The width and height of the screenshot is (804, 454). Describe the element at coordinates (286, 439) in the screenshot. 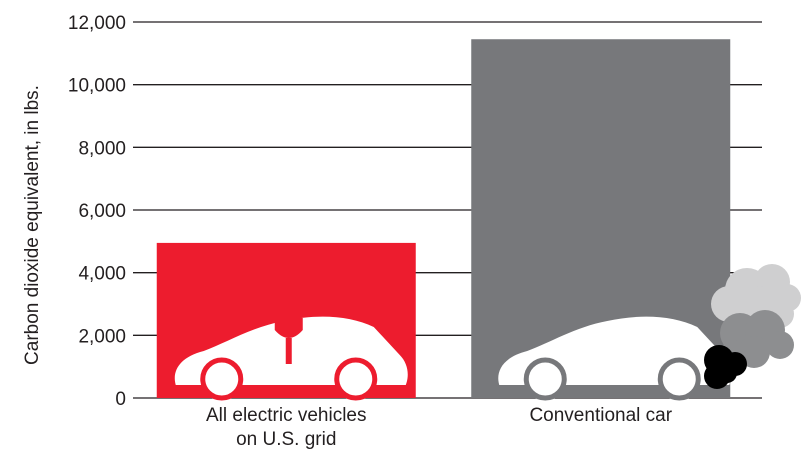

I see `x-category-label-line: on U.S. grid` at that location.